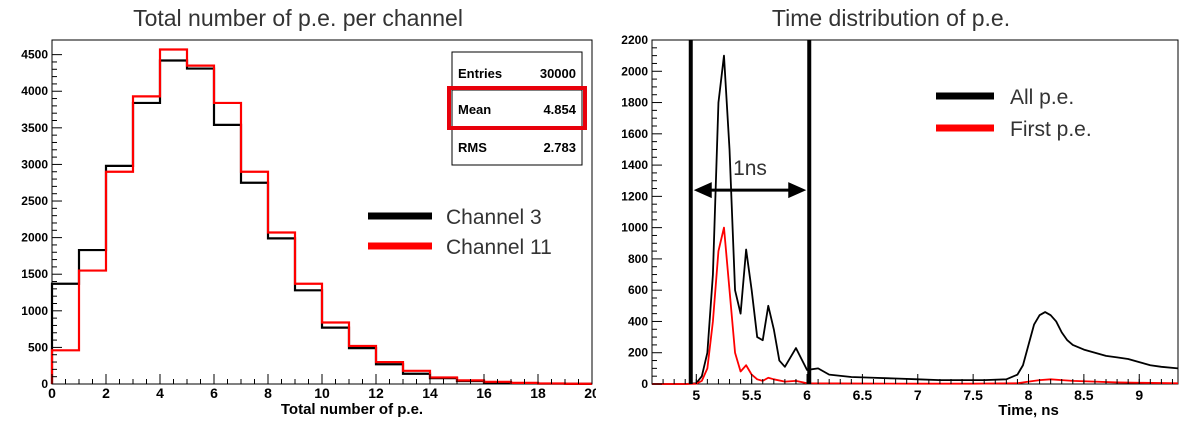 Image resolution: width=1182 pixels, height=424 pixels. Describe the element at coordinates (638, 259) in the screenshot. I see `y-tick-label: 800` at that location.